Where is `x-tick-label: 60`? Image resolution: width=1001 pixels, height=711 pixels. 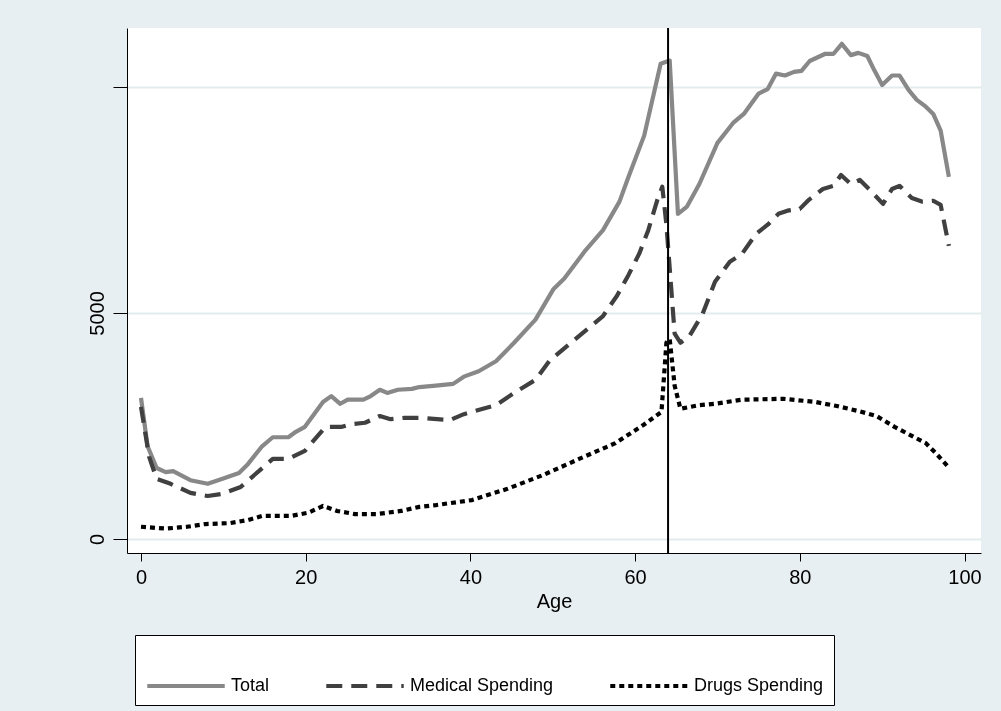 x-tick-label: 60 is located at coordinates (635, 576).